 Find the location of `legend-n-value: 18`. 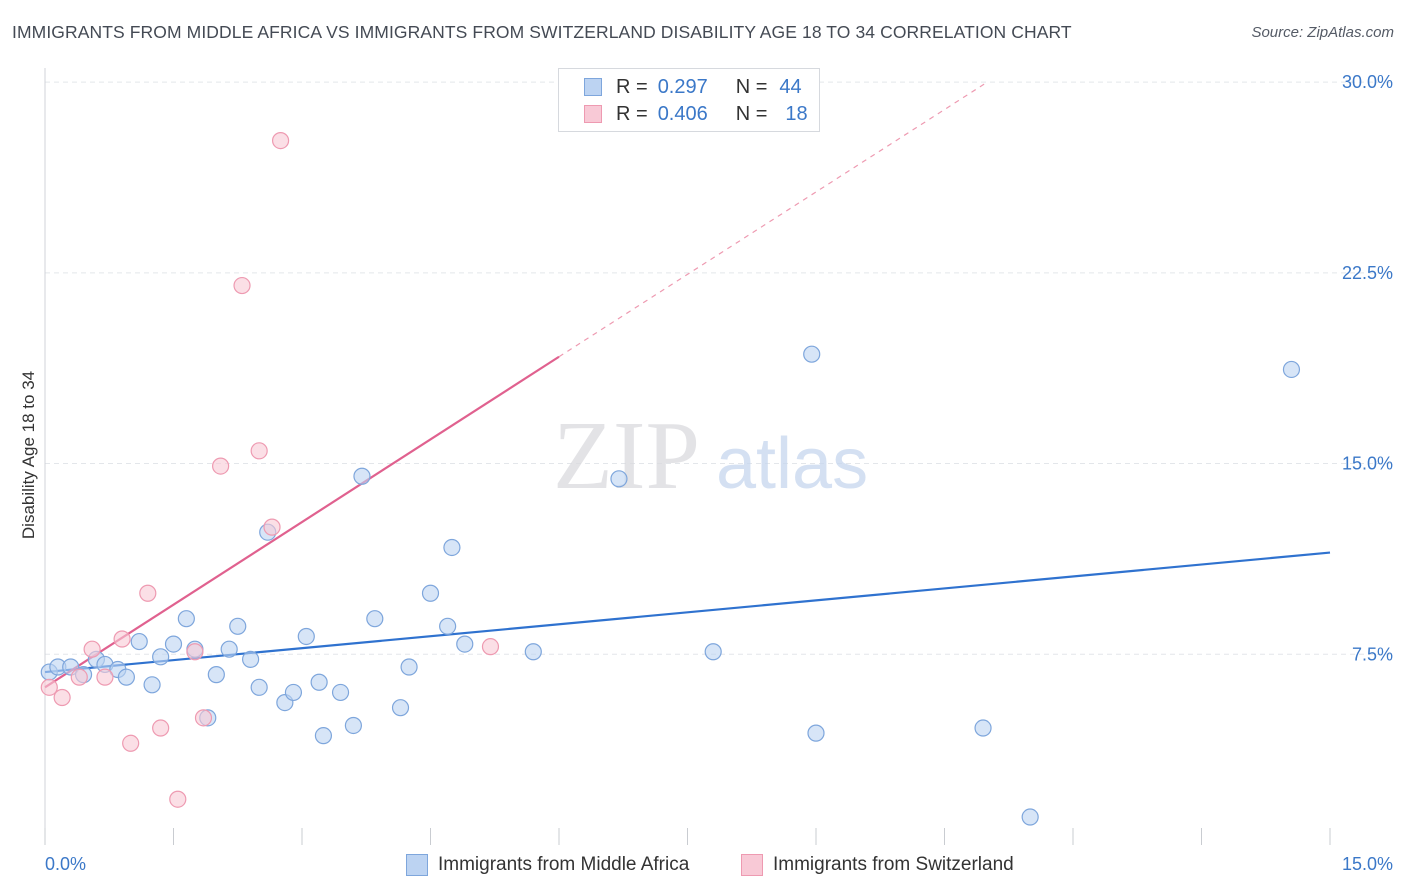

legend-n-value: 18 is located at coordinates (796, 113).